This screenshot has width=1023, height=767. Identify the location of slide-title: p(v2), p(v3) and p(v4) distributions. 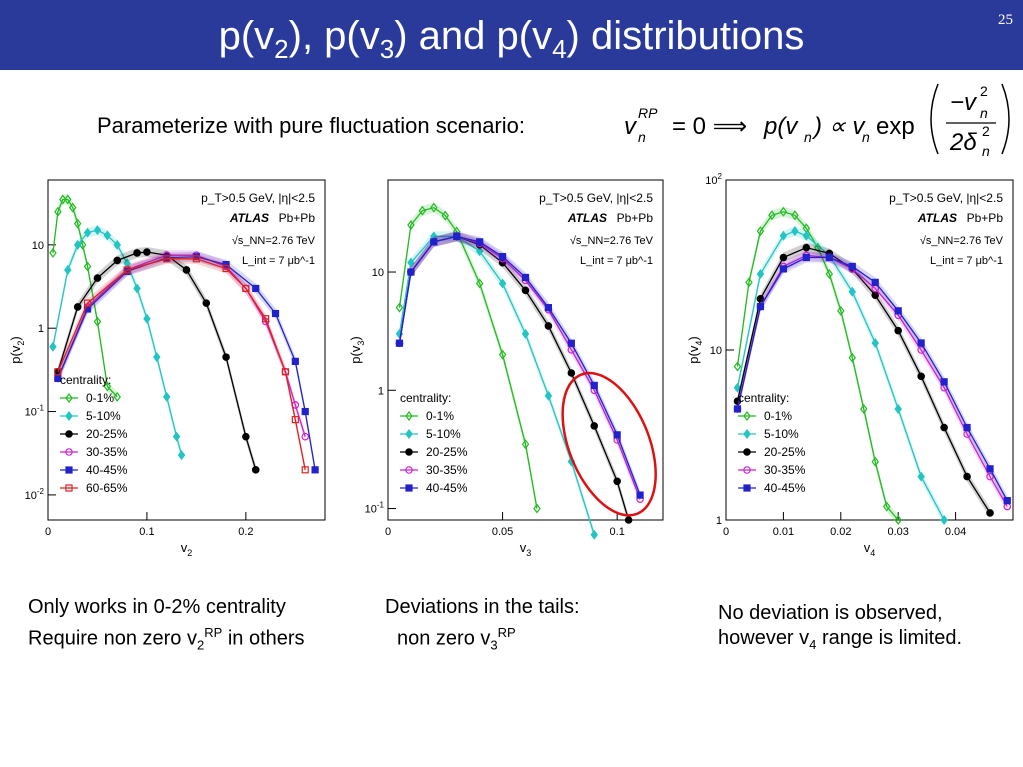
(511, 39).